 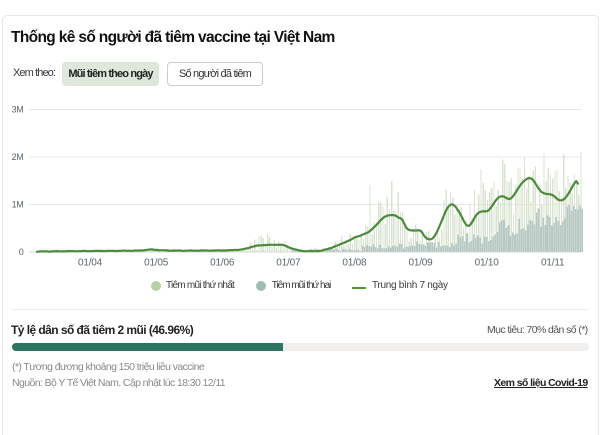 I want to click on svg-text: 01/07, so click(x=288, y=263).